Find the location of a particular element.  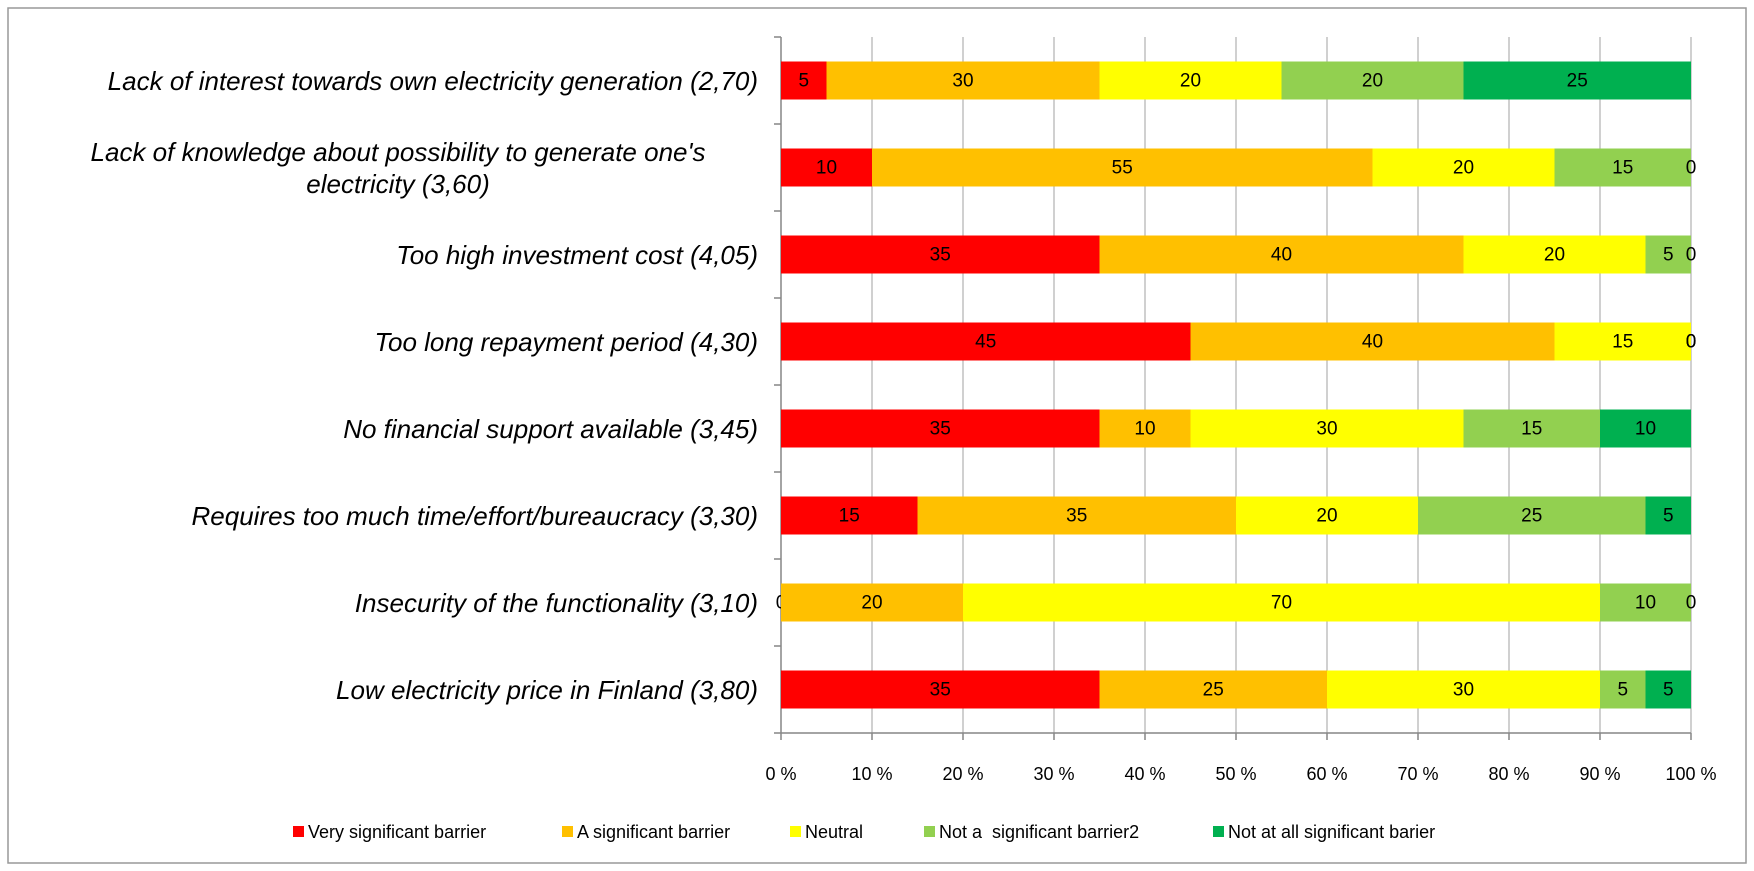

legend-label: Very significant barrier is located at coordinates (397, 832).